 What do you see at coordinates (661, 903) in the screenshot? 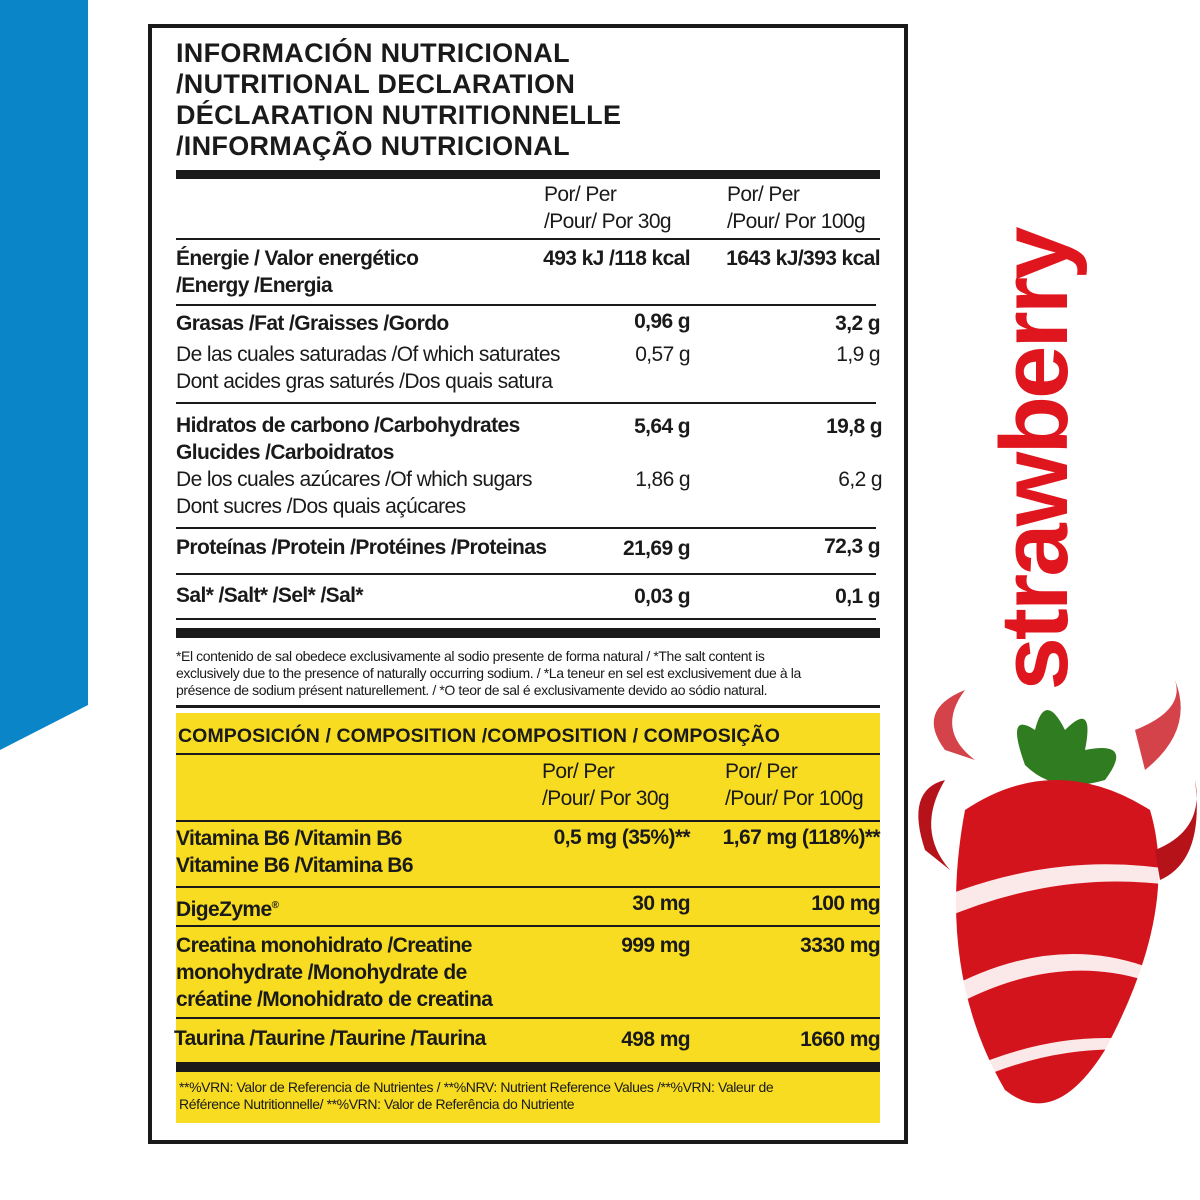
I see `digezyme-30g: 30 mg` at bounding box center [661, 903].